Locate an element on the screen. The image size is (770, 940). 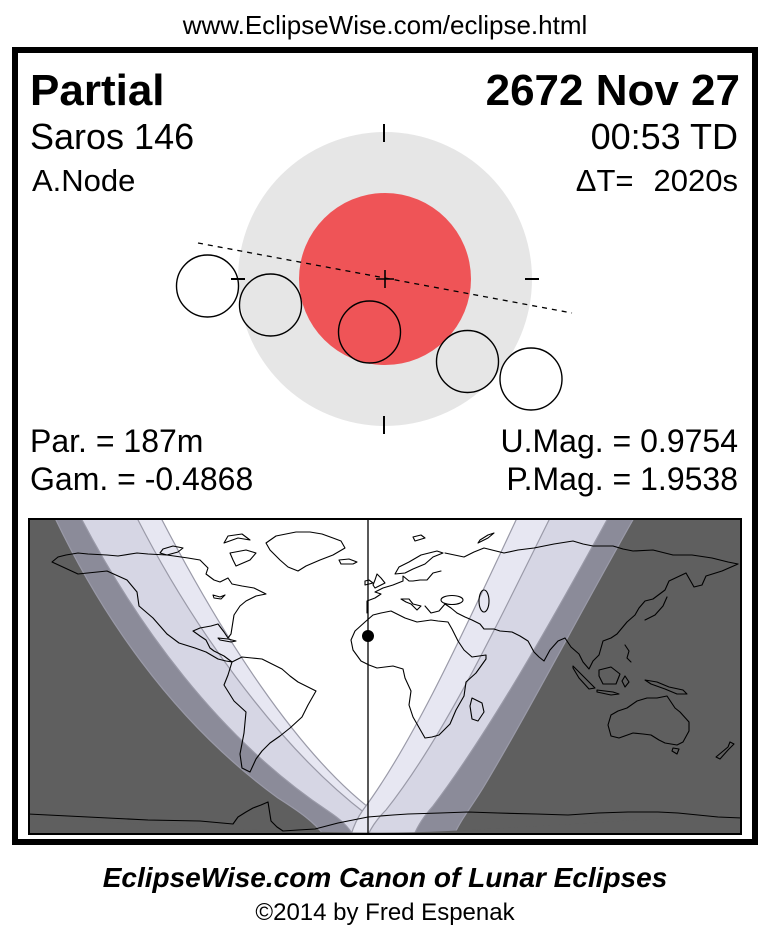
moon-positions is located at coordinates (369, 332).